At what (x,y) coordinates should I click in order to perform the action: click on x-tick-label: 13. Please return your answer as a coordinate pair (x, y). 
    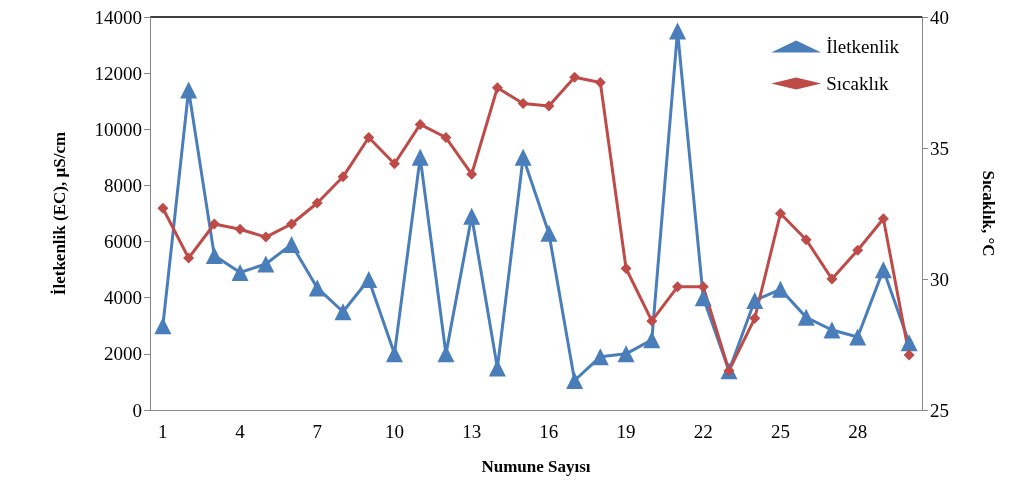
    Looking at the image, I should click on (472, 431).